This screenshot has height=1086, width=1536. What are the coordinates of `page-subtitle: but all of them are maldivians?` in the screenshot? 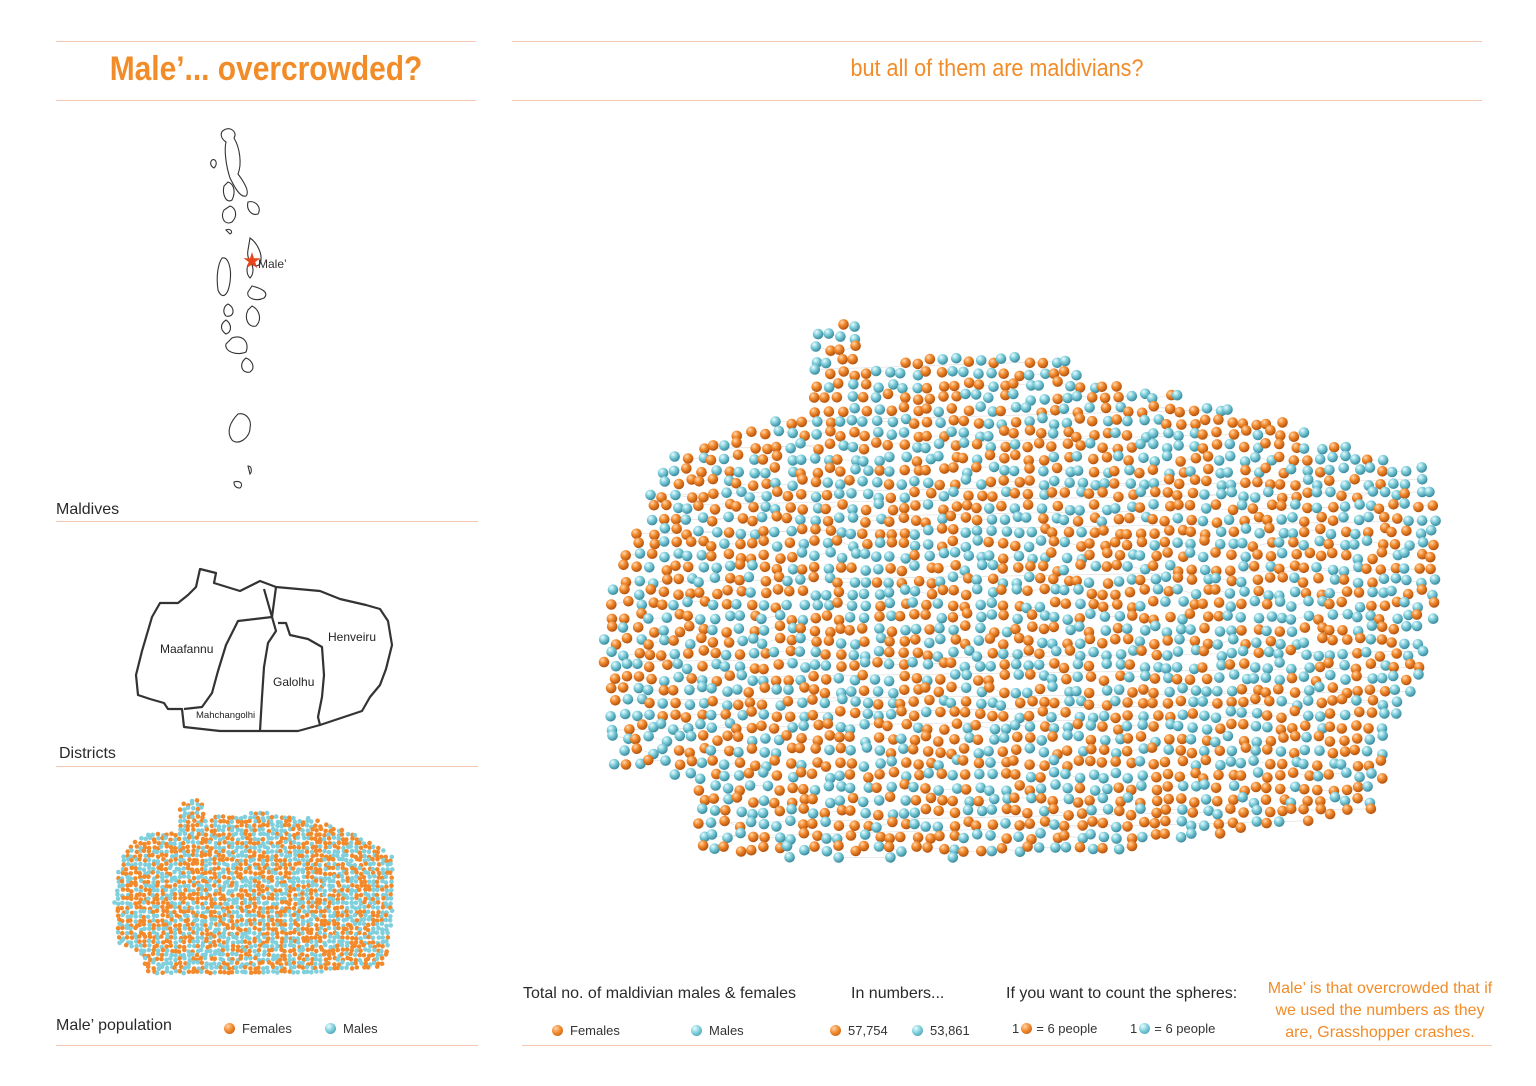 It's located at (997, 68).